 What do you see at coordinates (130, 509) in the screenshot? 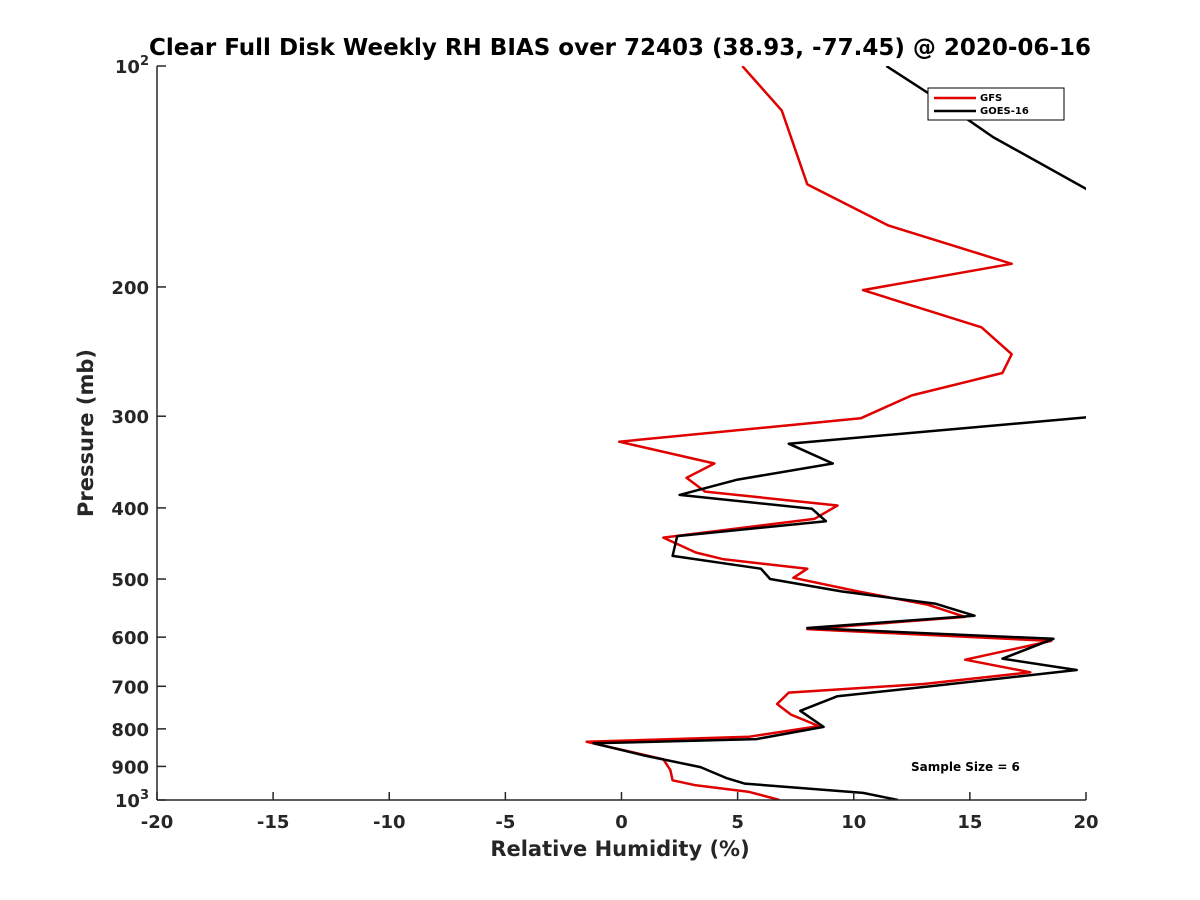
I see `y-tick-label: 400` at bounding box center [130, 509].